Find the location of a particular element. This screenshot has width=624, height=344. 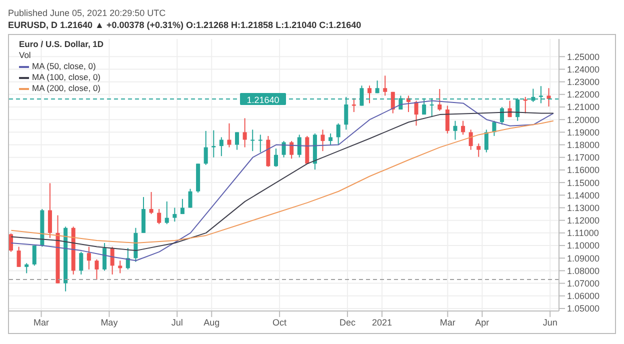

text: Published June 05, 2021 20:29:50 UTC is located at coordinates (87, 14).